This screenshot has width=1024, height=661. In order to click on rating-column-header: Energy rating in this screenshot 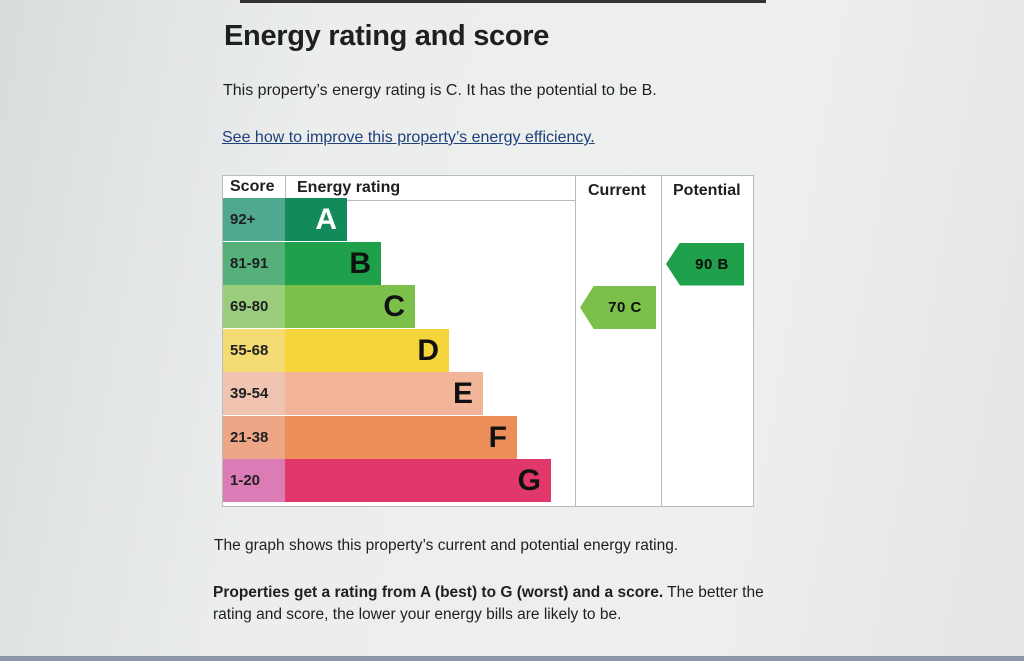, I will do `click(349, 187)`.